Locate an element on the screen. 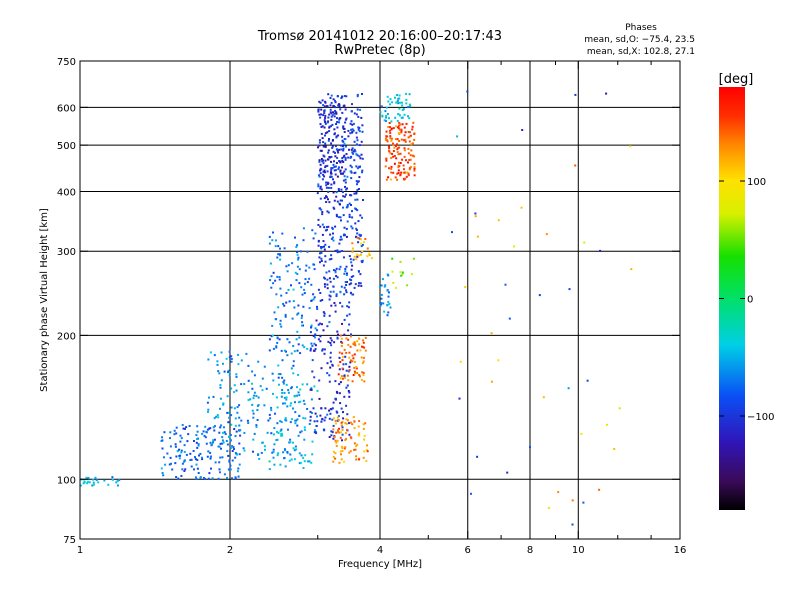 The height and width of the screenshot is (600, 800). x-axis-label: Frequency [MHz] is located at coordinates (380, 564).